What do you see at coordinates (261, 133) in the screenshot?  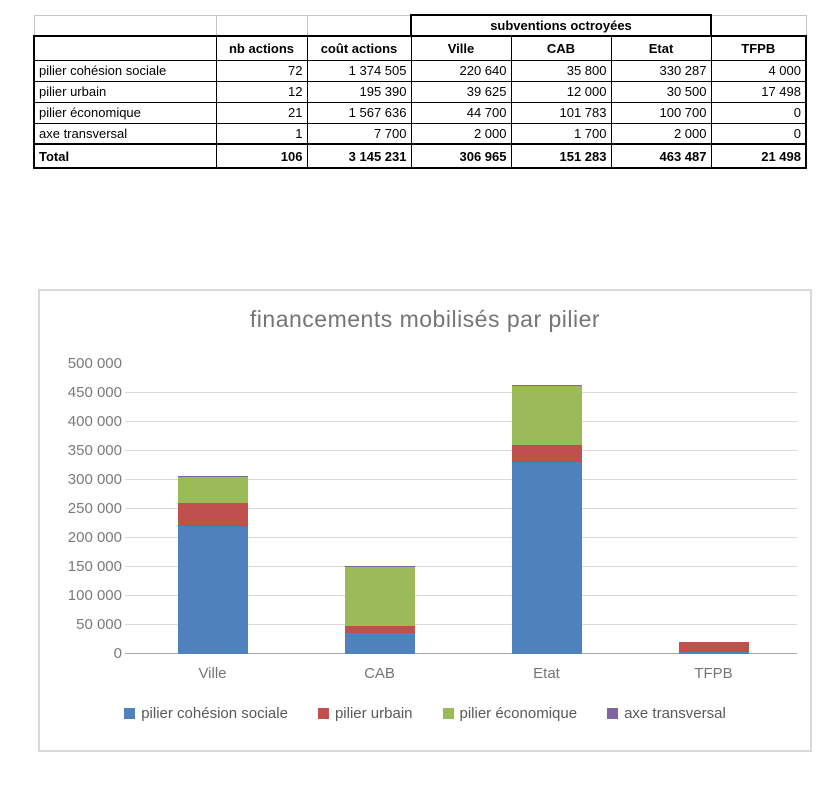 I see `table-cell: 1` at bounding box center [261, 133].